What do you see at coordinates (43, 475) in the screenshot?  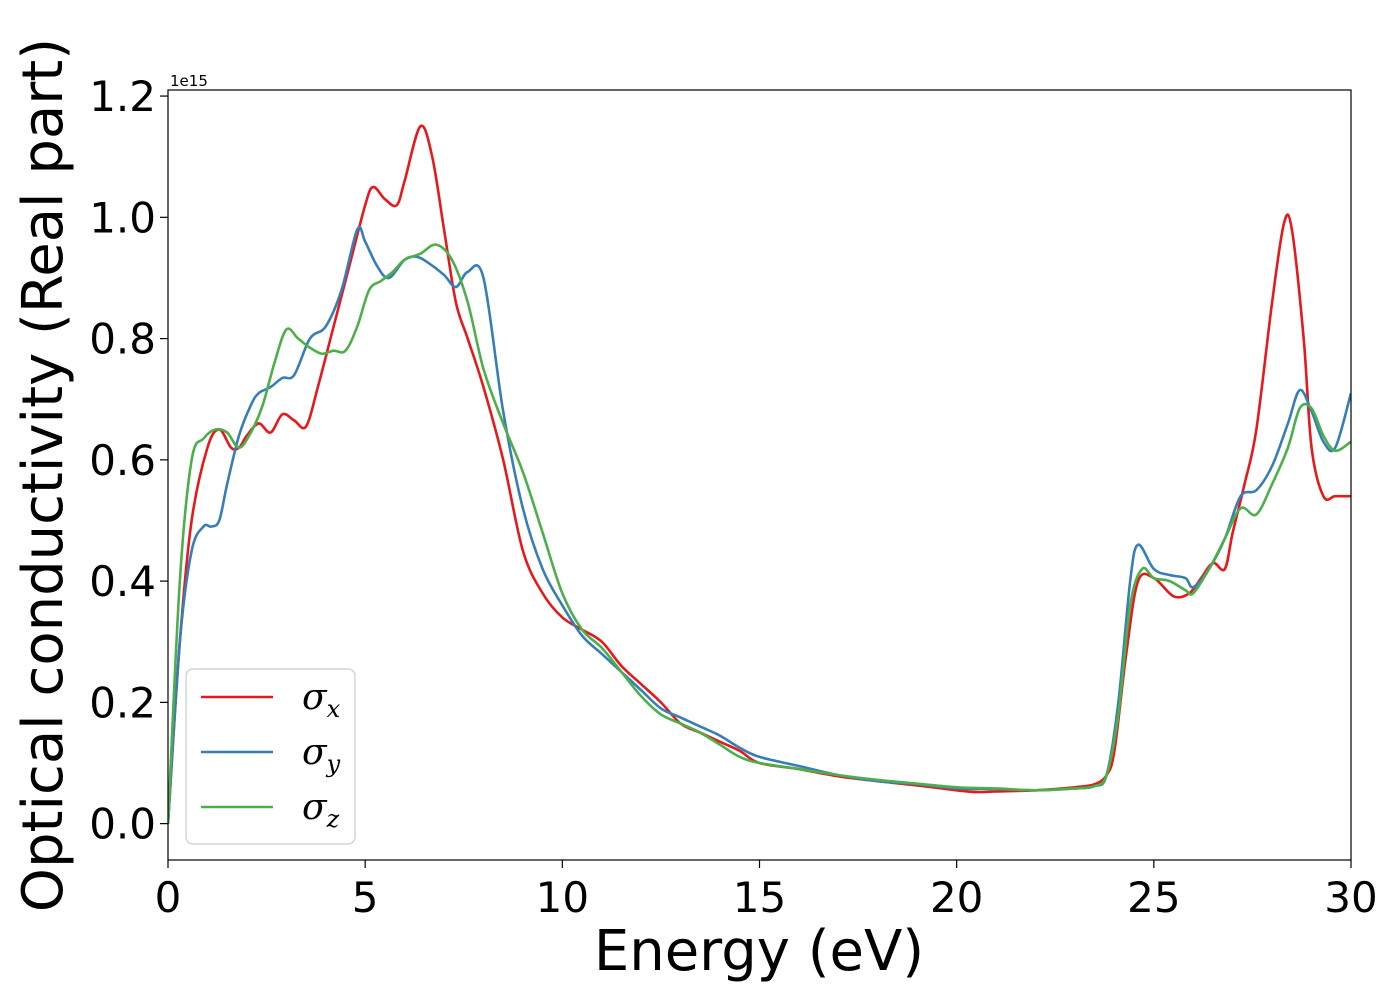 I see `y-axis-label: Optical conductivity (Real part)` at bounding box center [43, 475].